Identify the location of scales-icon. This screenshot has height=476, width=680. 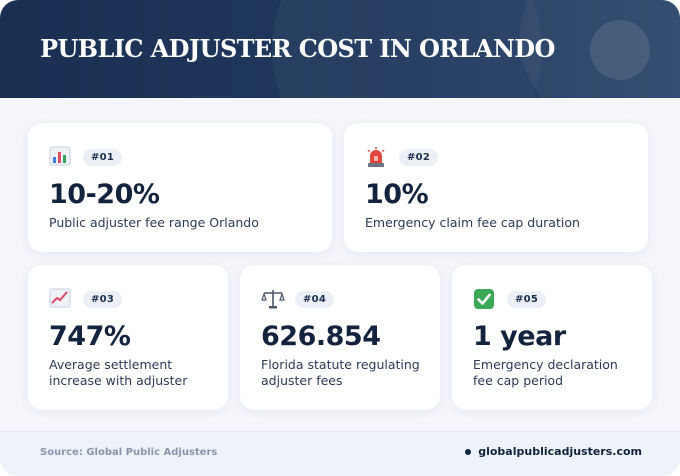
(274, 299).